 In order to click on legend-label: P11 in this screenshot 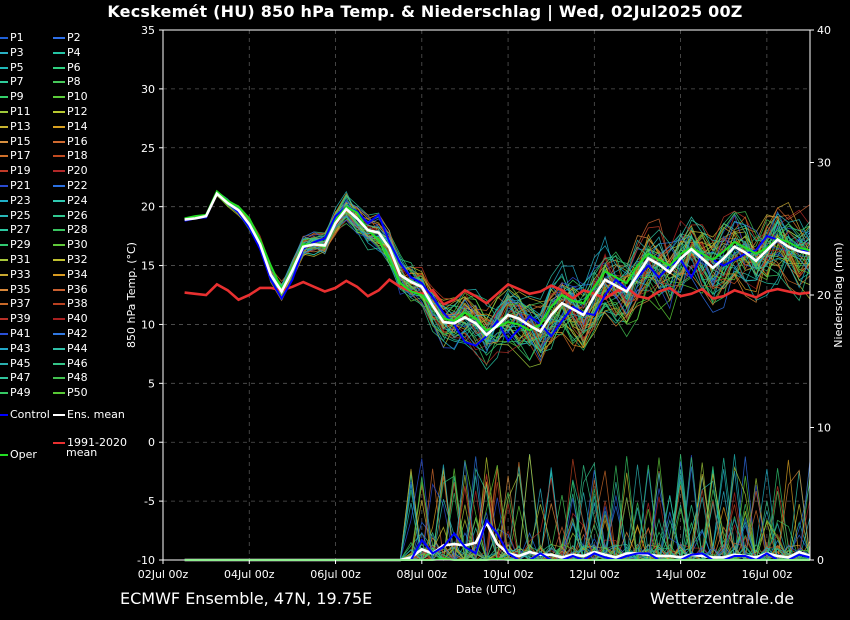, I will do `click(20, 111)`.